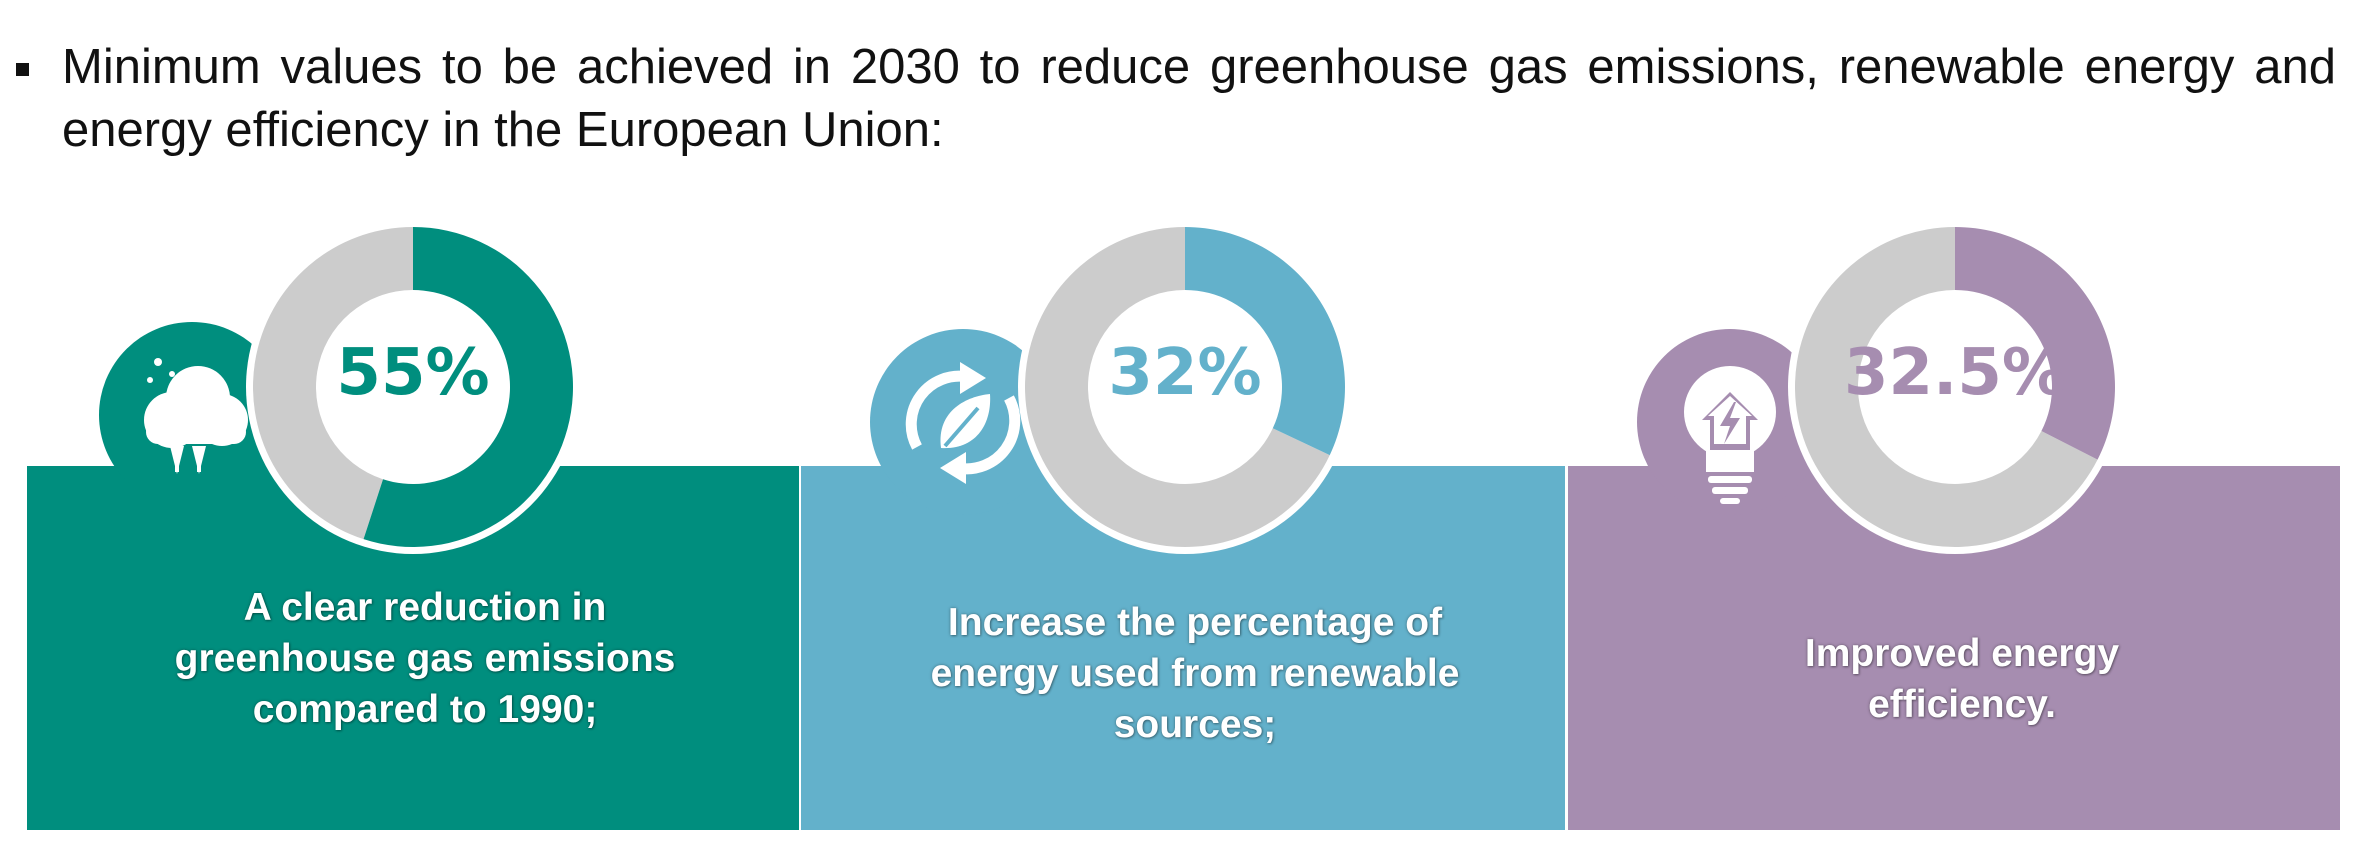  Describe the element at coordinates (196, 416) in the screenshot. I see `cloud-icon` at that location.